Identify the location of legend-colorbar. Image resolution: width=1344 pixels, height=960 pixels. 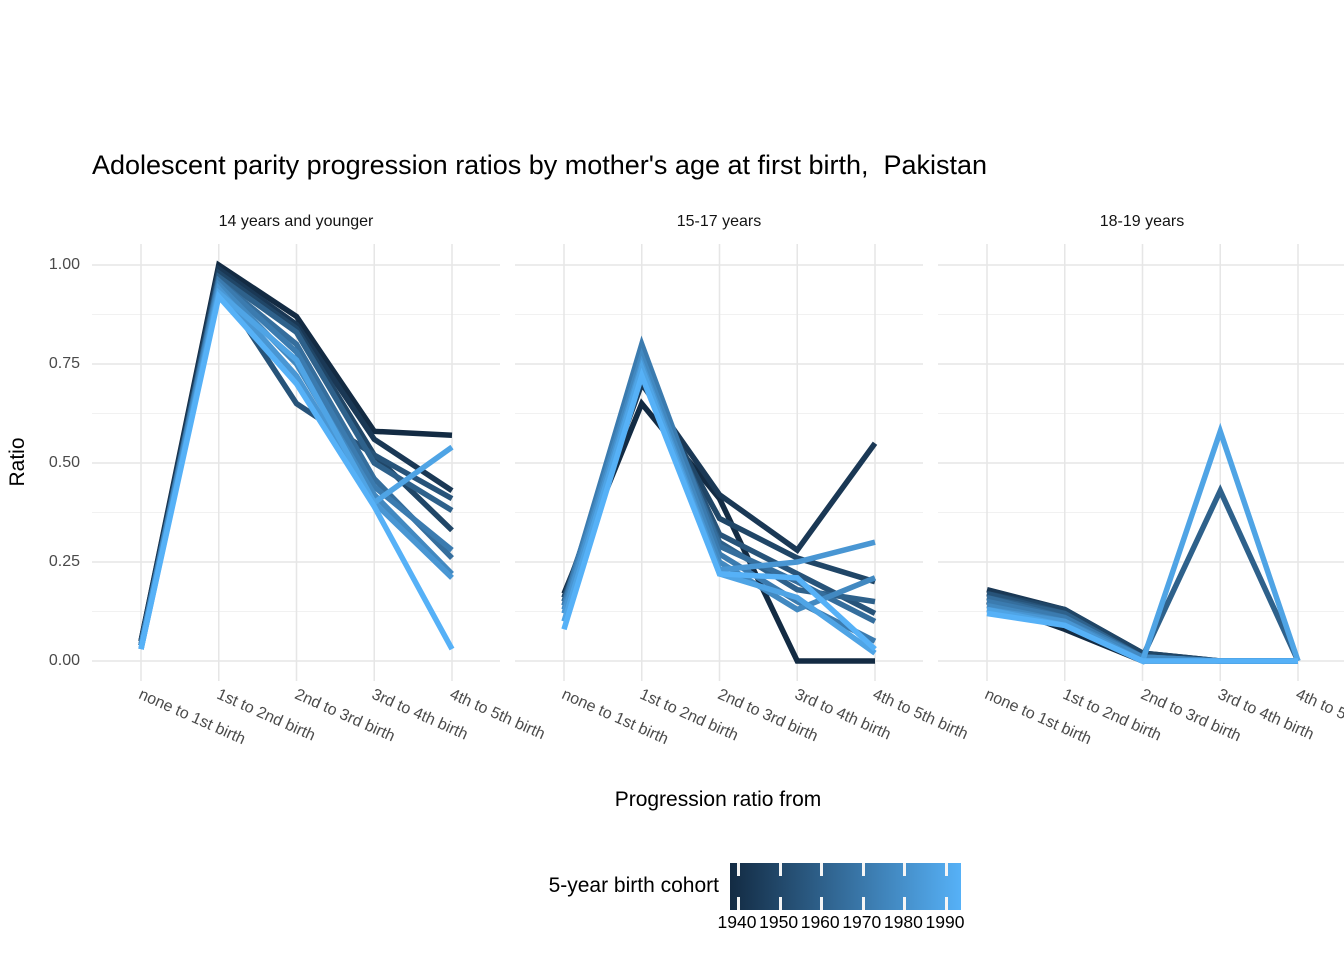
(845, 886).